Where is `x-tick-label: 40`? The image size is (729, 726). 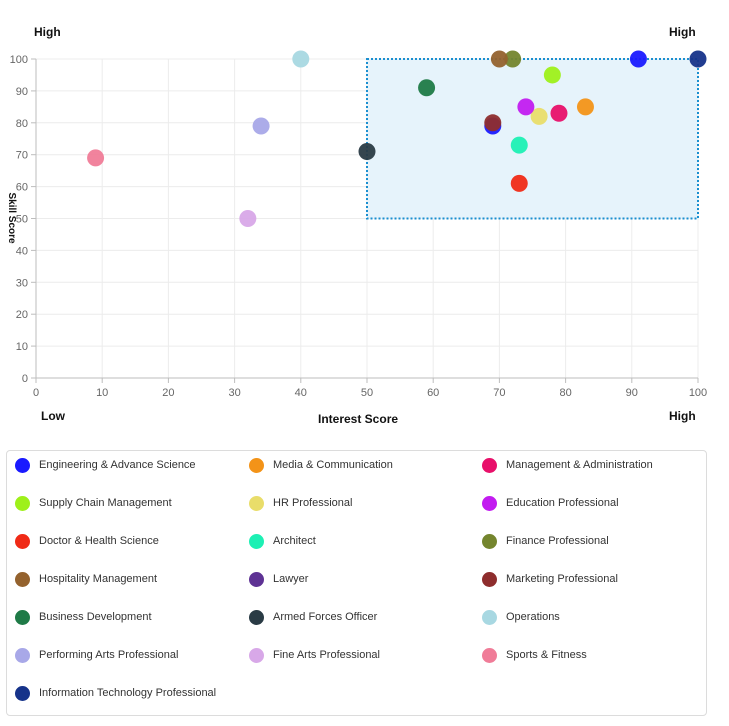 x-tick-label: 40 is located at coordinates (301, 393).